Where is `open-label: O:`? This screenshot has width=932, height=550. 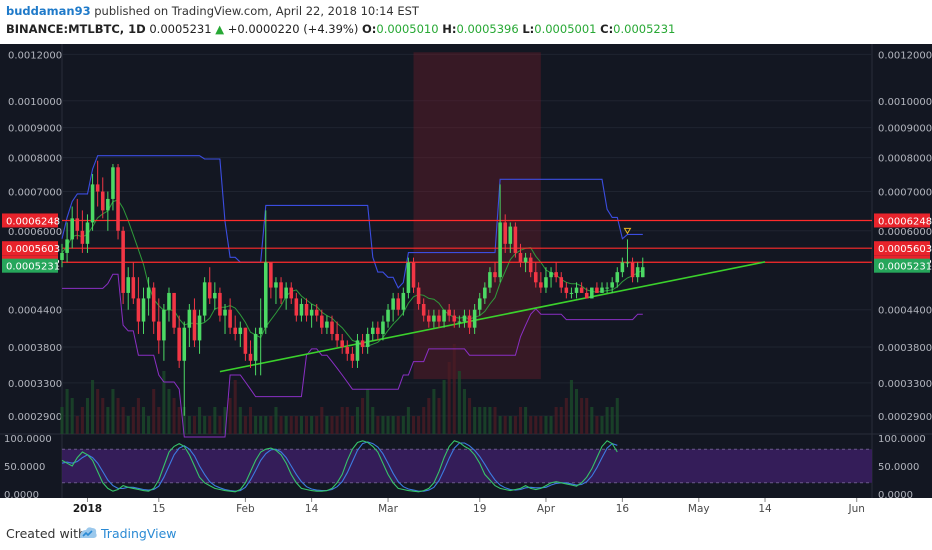
open-label: O: is located at coordinates (369, 29).